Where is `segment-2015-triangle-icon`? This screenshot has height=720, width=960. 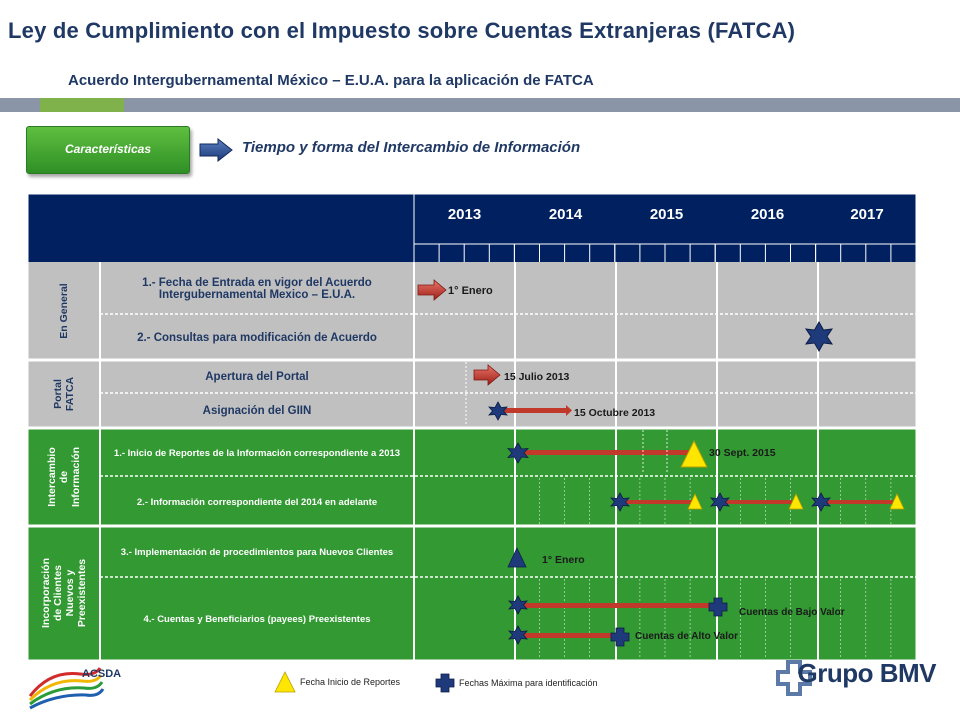 segment-2015-triangle-icon is located at coordinates (695, 501).